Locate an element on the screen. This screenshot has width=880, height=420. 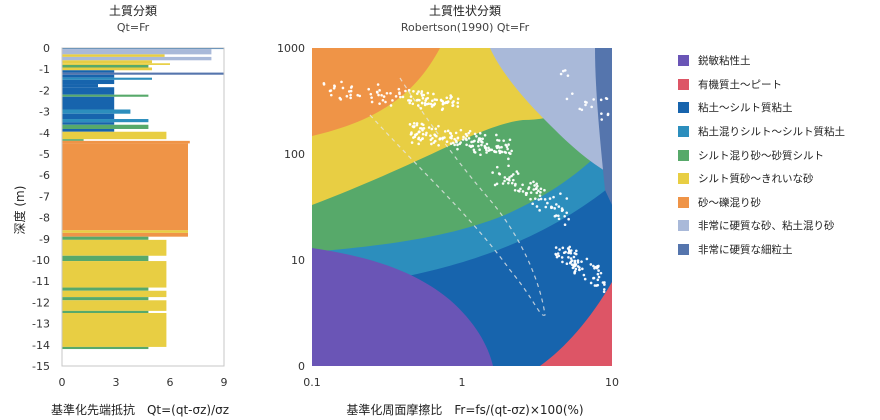
depth-y-tick: -4 is located at coordinates (44, 133).